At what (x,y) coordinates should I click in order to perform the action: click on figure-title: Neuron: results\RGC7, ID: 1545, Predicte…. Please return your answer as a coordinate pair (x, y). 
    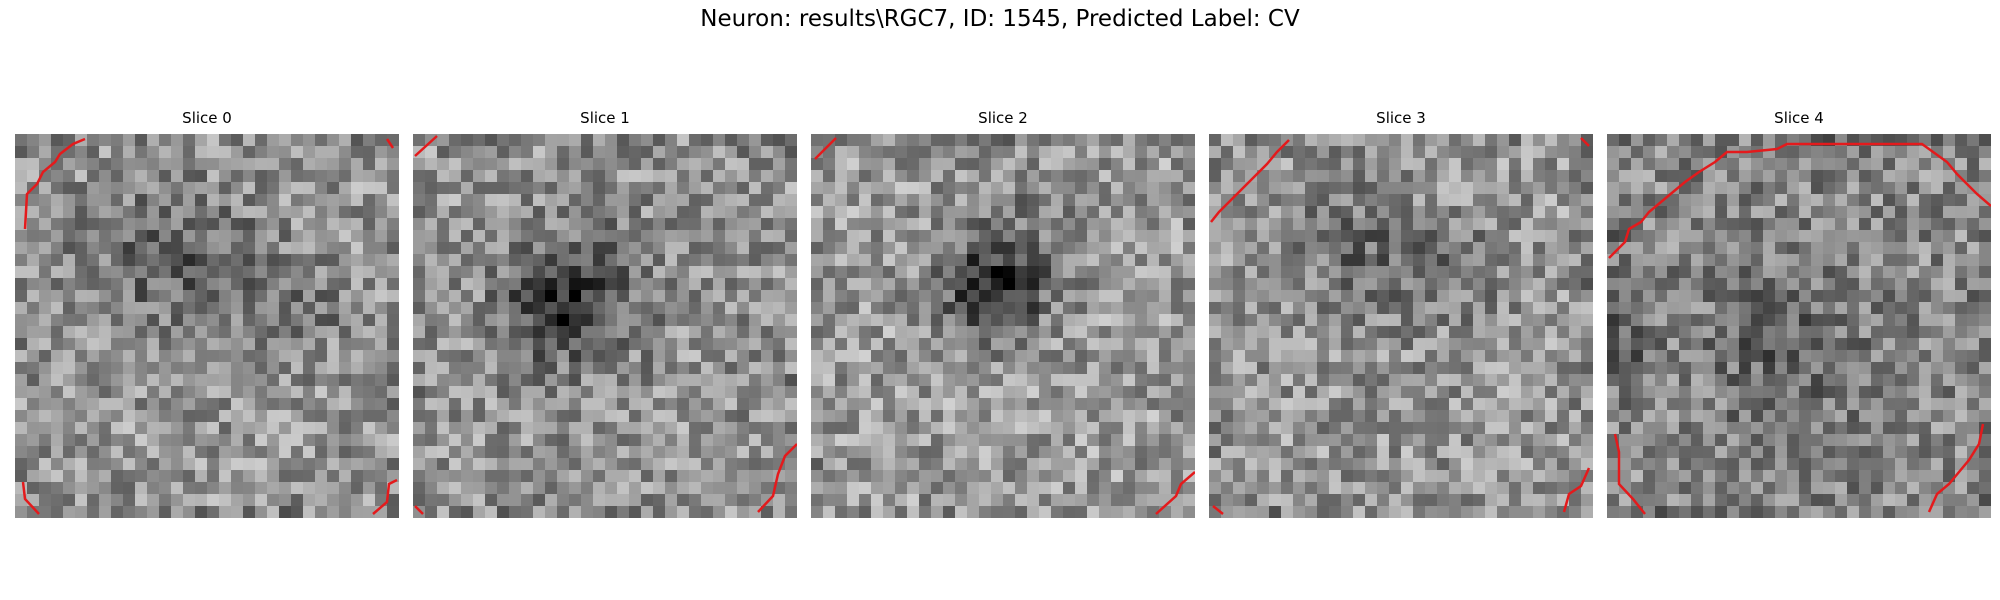
    Looking at the image, I should click on (1000, 19).